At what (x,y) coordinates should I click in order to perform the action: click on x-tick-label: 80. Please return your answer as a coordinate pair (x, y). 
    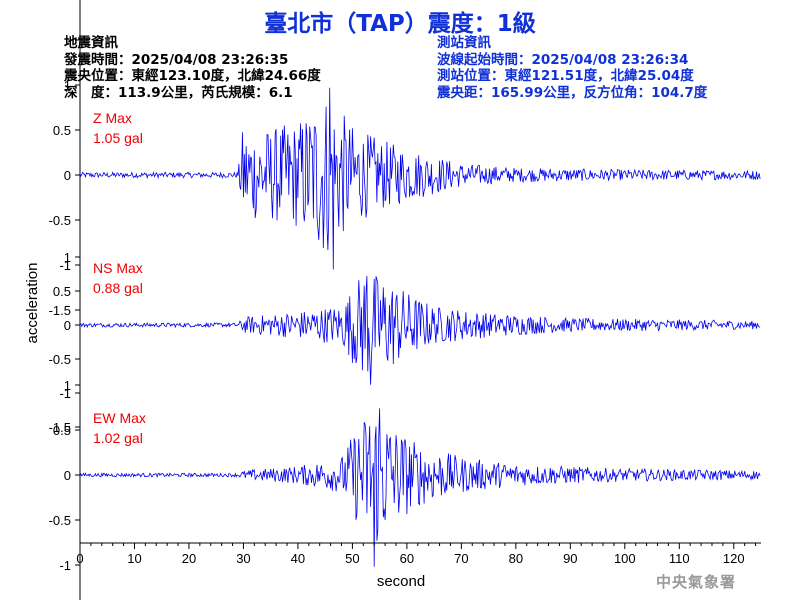
    Looking at the image, I should click on (516, 558).